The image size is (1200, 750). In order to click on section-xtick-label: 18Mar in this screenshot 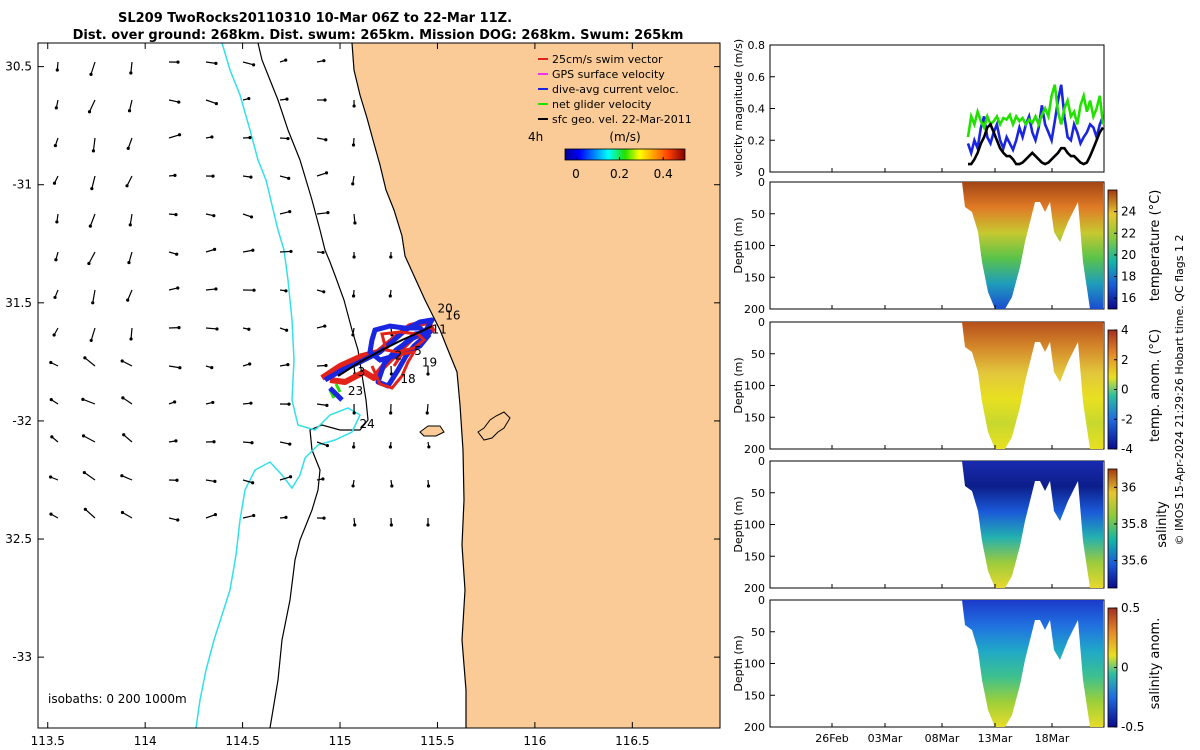, I will do `click(1052, 738)`.